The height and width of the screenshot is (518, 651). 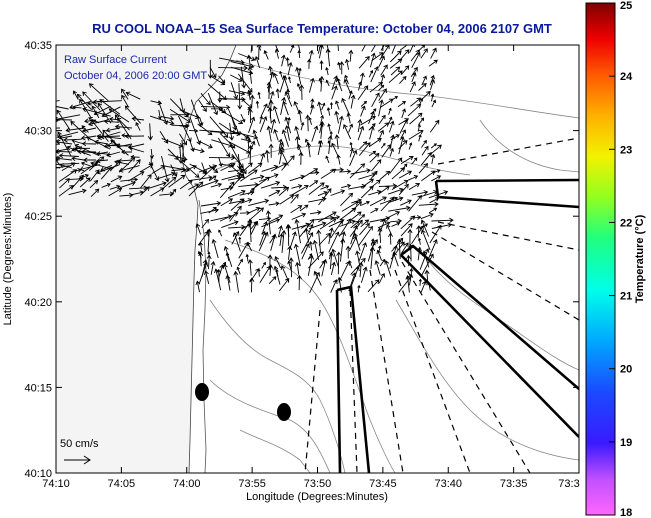 I want to click on y-axis-label: Latitude (Degrees:Minutes), so click(x=8, y=259).